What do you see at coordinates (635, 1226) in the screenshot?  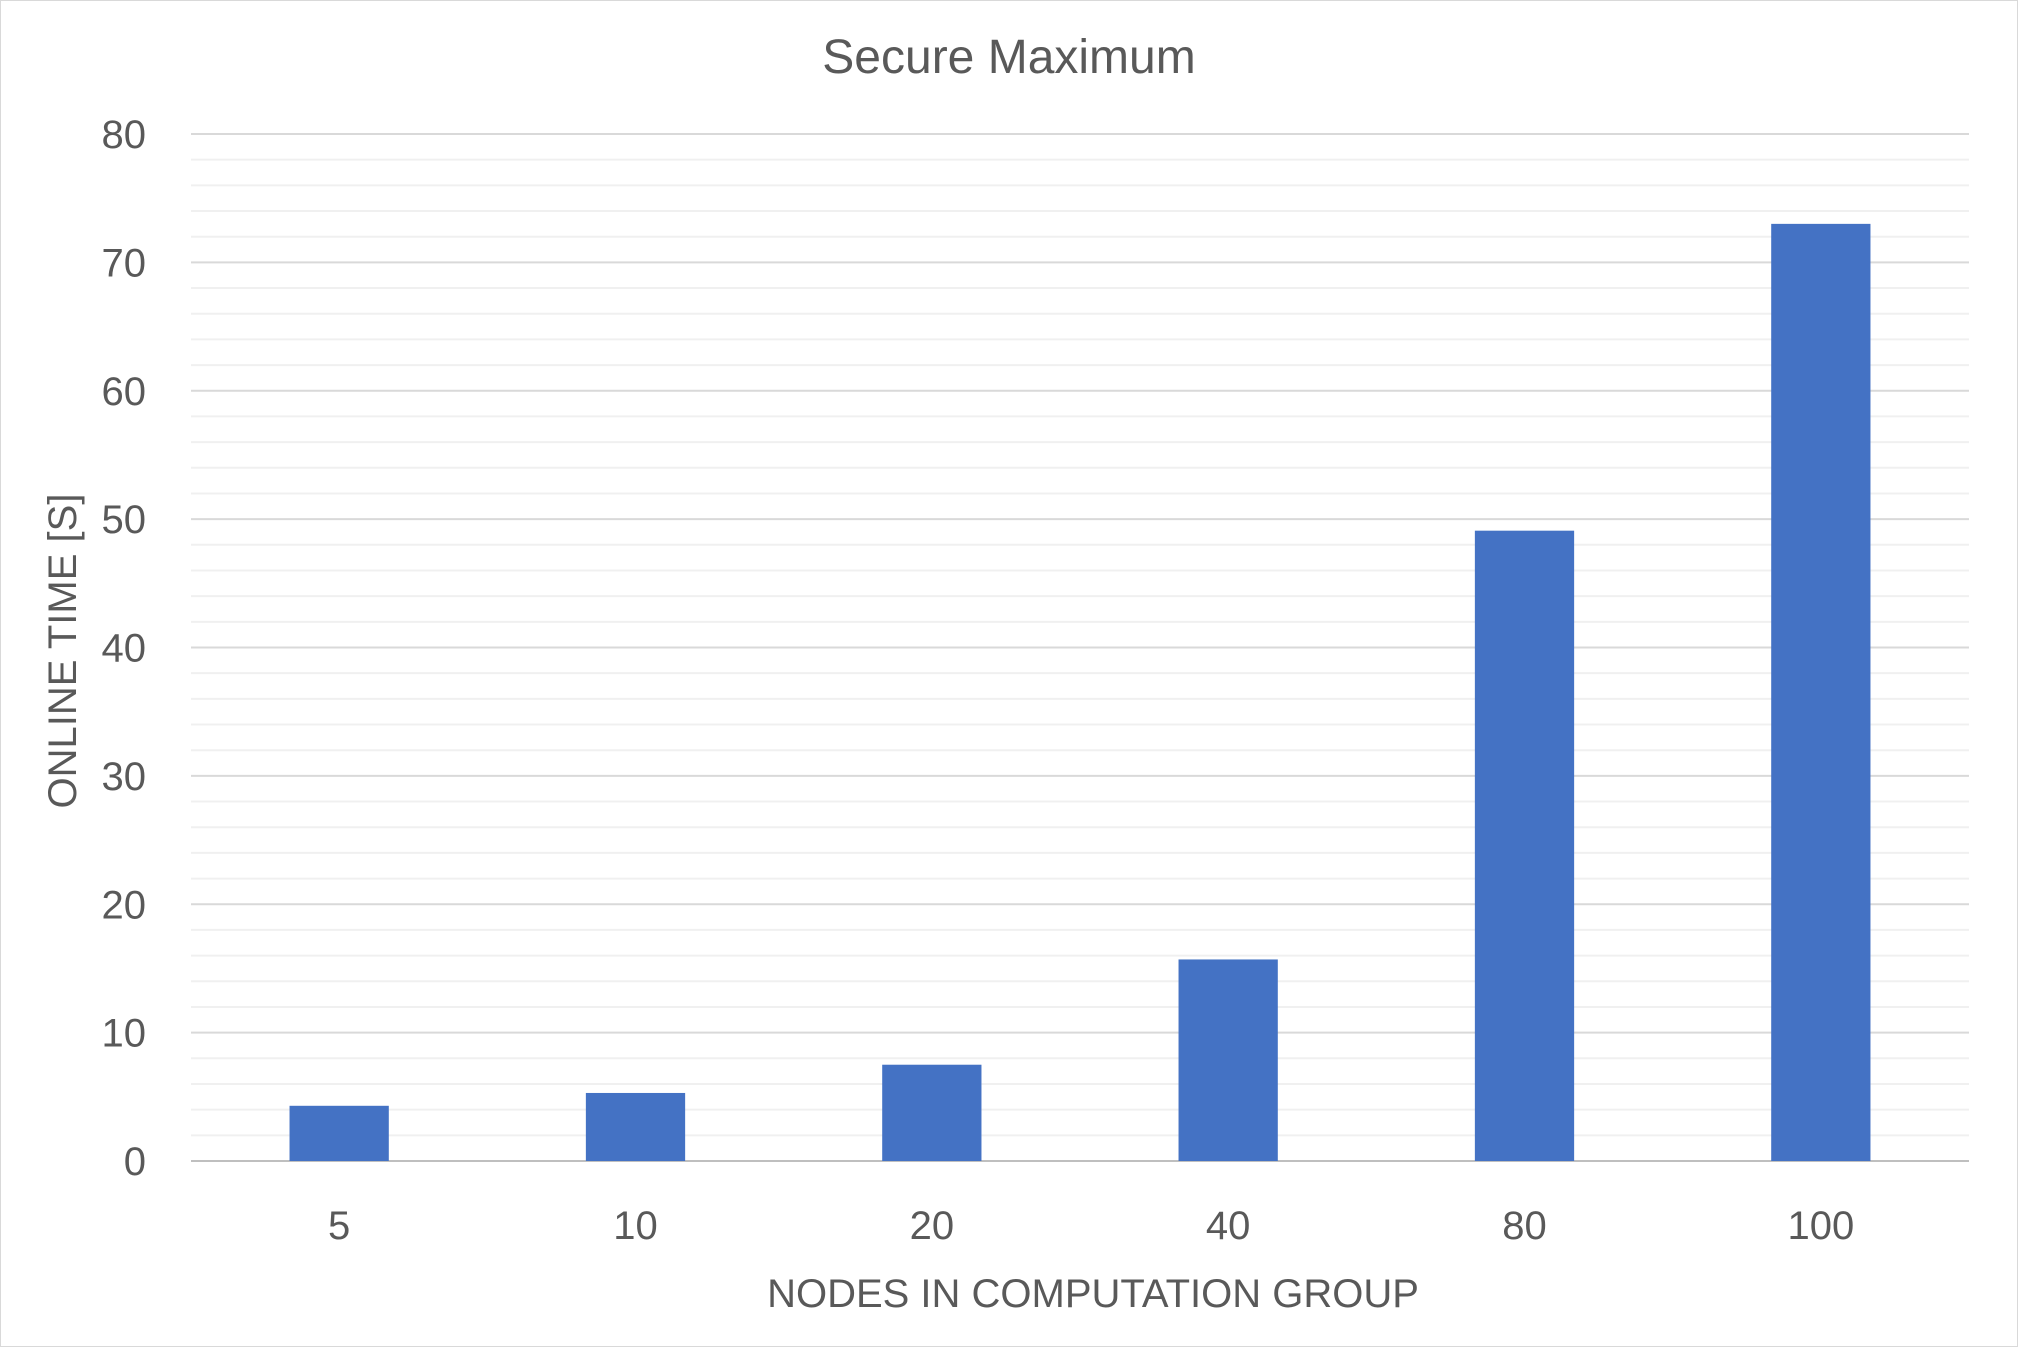 I see `x-tick-label: 10` at bounding box center [635, 1226].